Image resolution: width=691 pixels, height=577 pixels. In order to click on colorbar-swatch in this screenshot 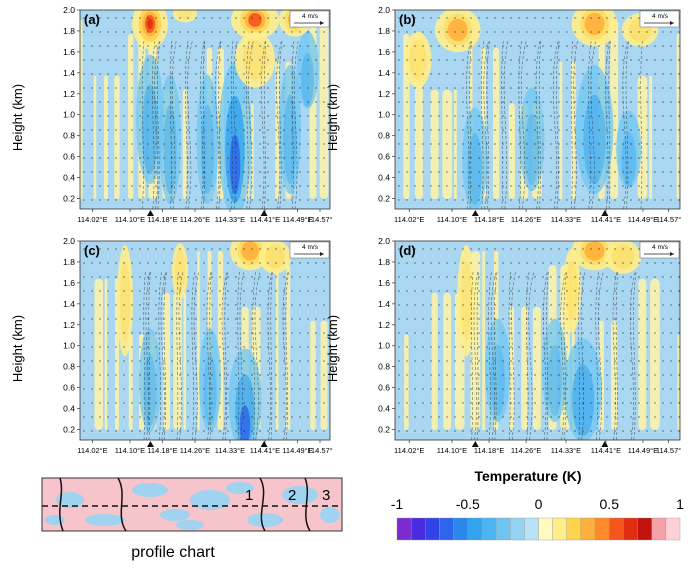, I will do `click(588, 529)`.